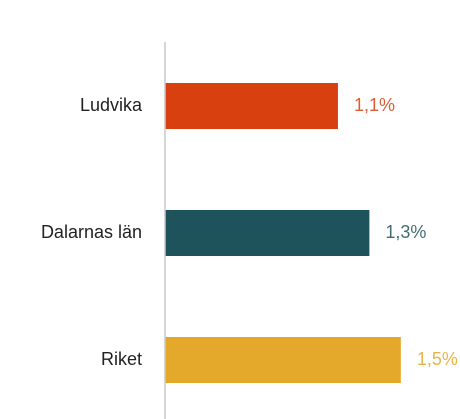  Describe the element at coordinates (437, 359) in the screenshot. I see `value-label: 1,5%` at that location.